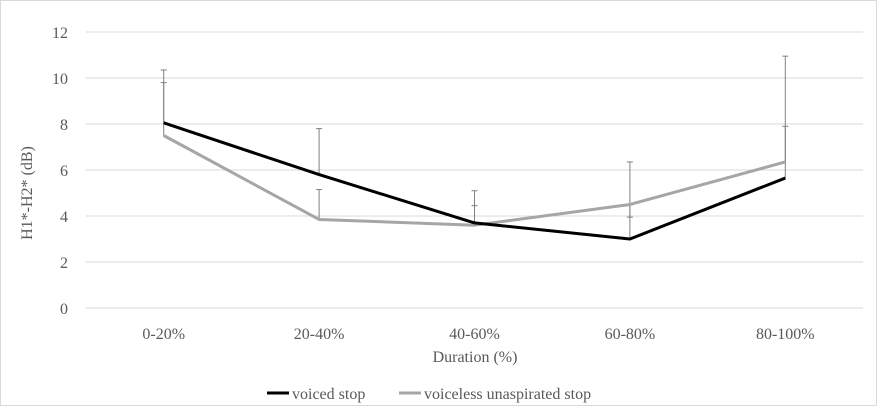  What do you see at coordinates (64, 217) in the screenshot?
I see `y-tick-label: 4` at bounding box center [64, 217].